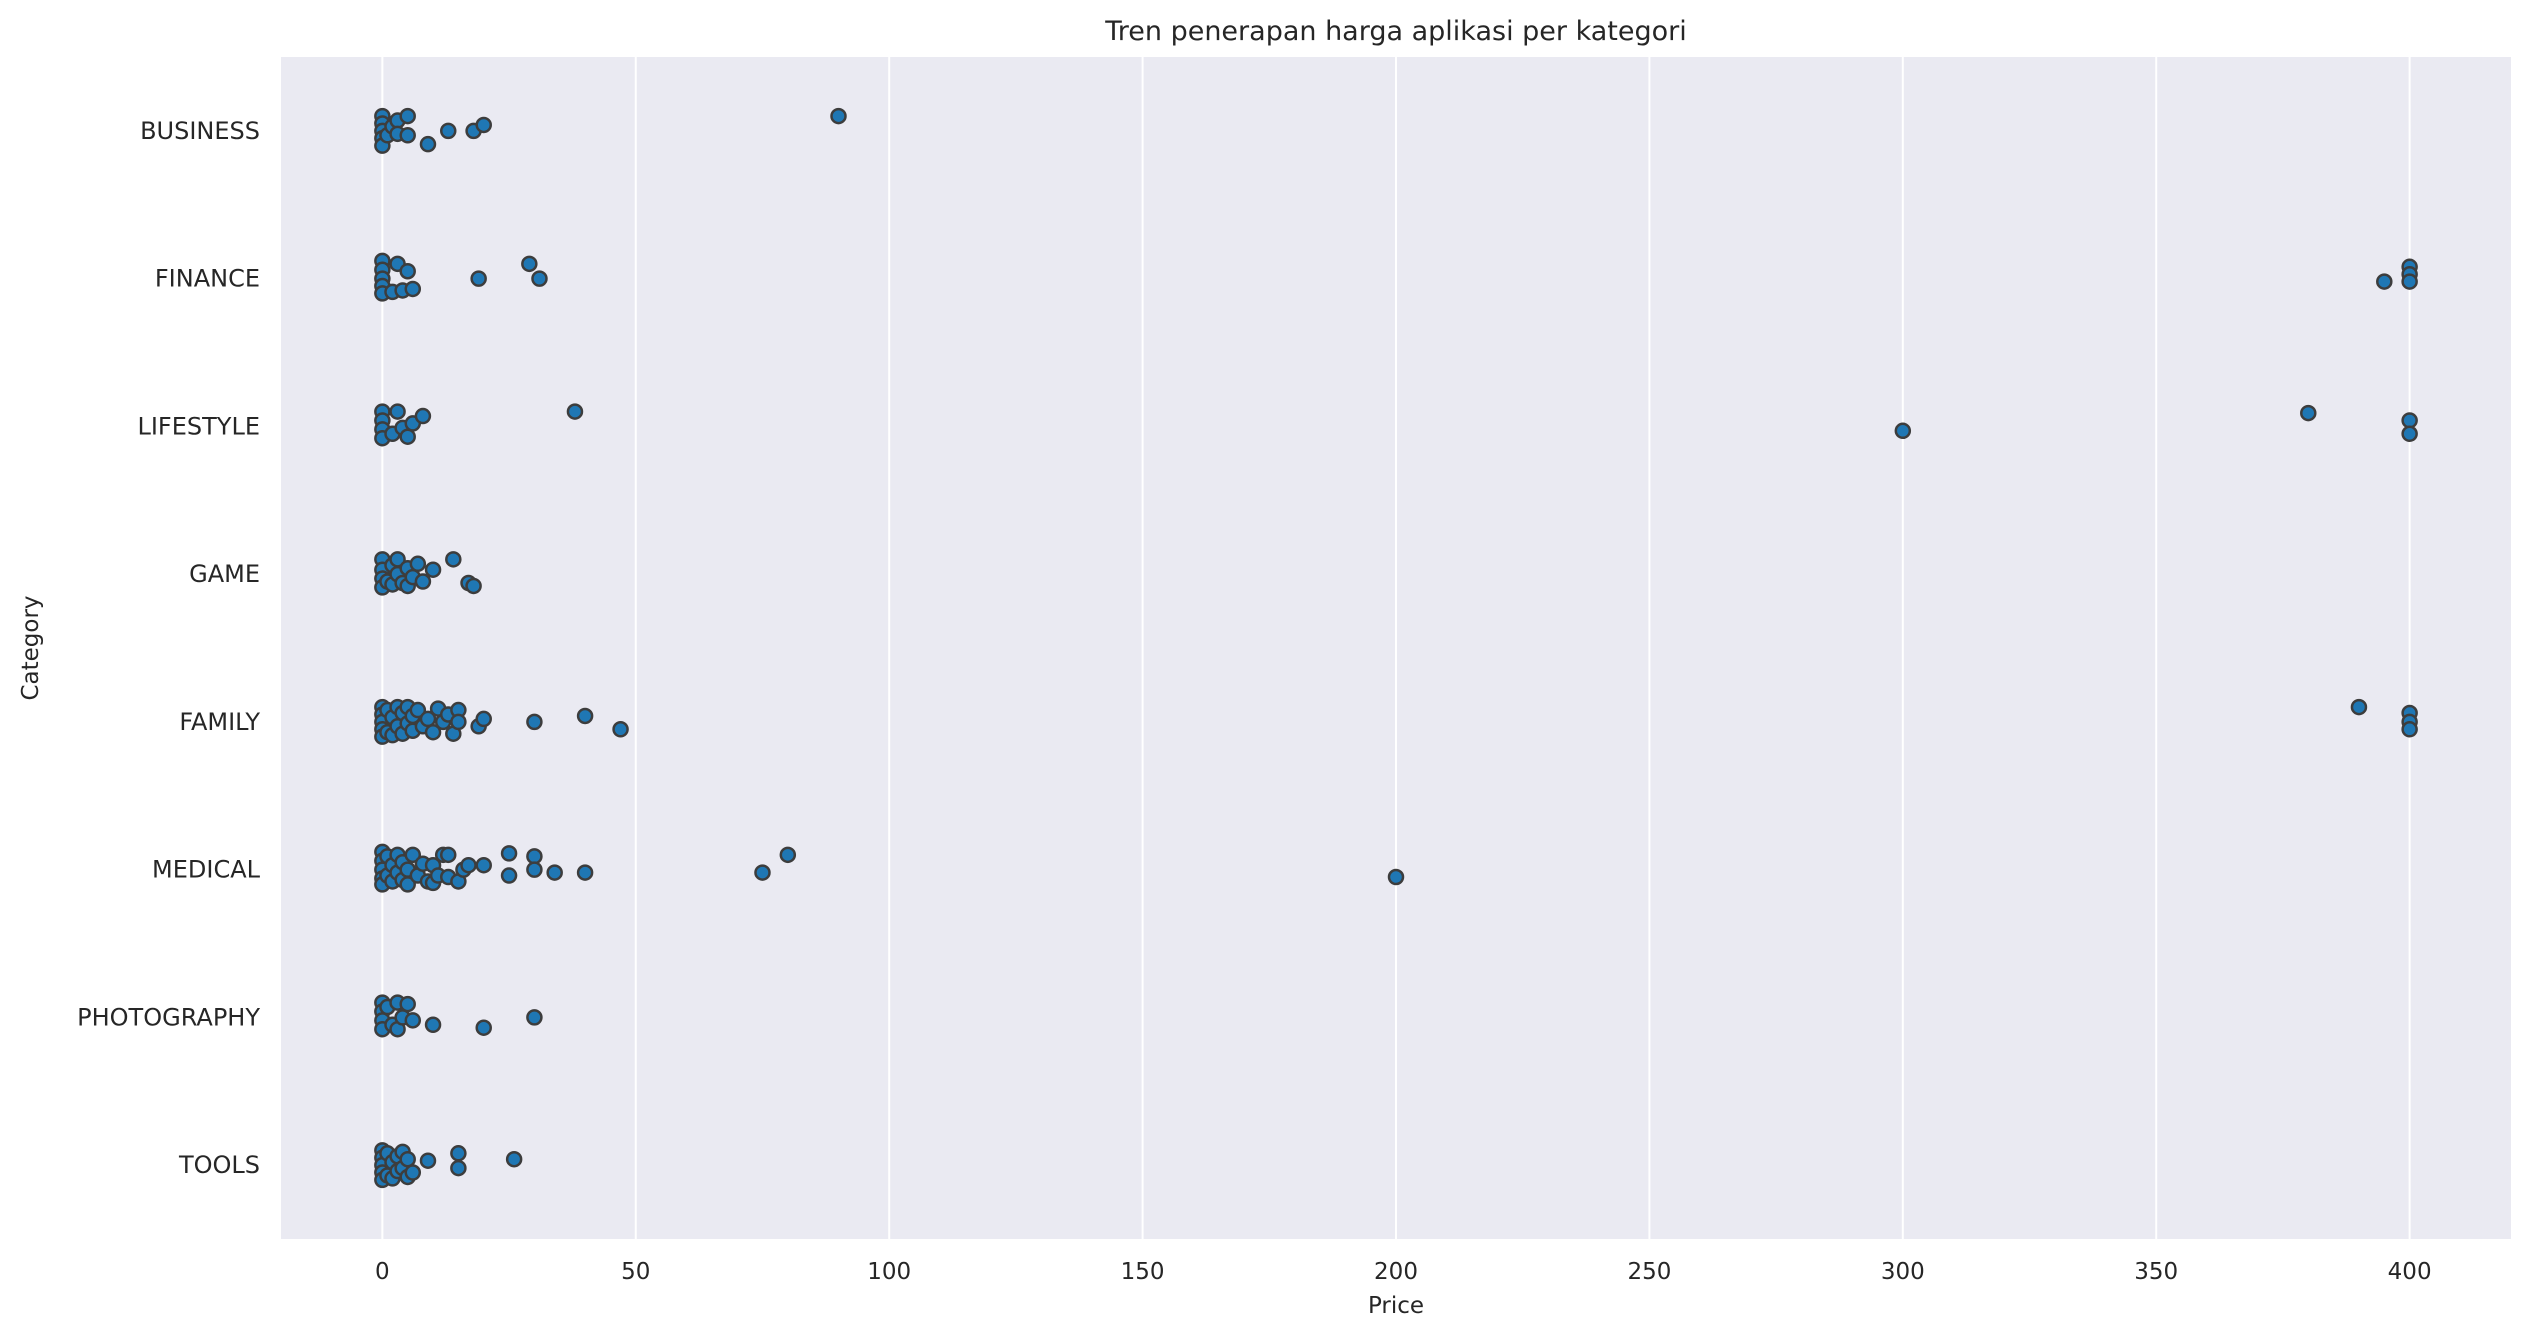 This screenshot has width=2530, height=1341. Describe the element at coordinates (31, 647) in the screenshot. I see `y-axis-label: Category` at that location.